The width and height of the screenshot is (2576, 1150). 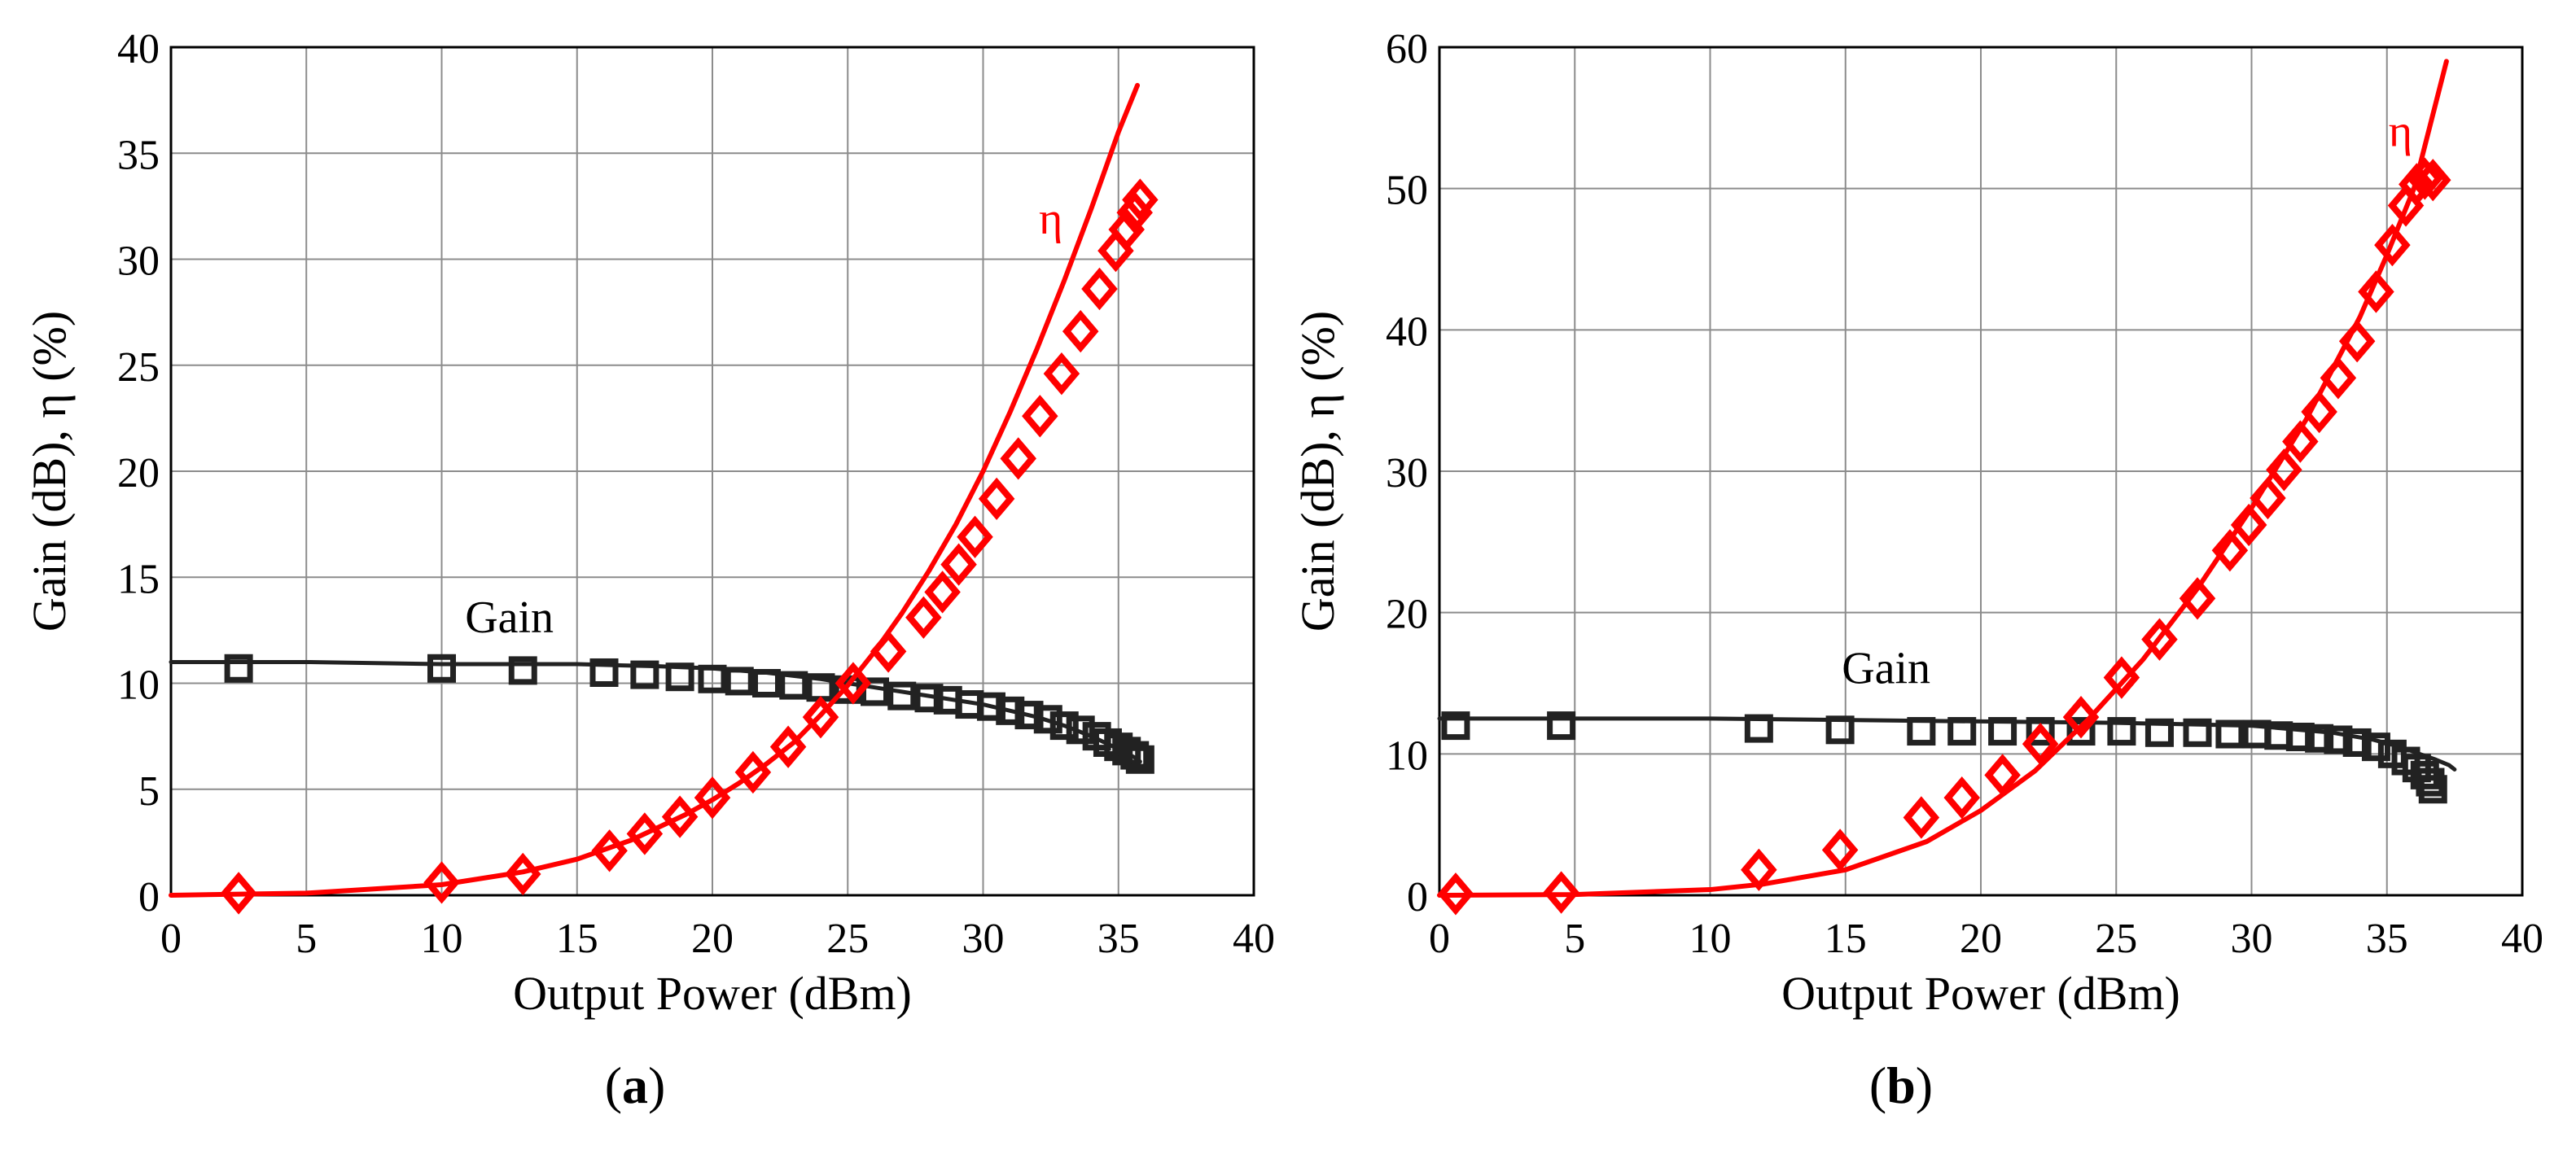 I want to click on x-tick-label: 15, so click(x=1846, y=939).